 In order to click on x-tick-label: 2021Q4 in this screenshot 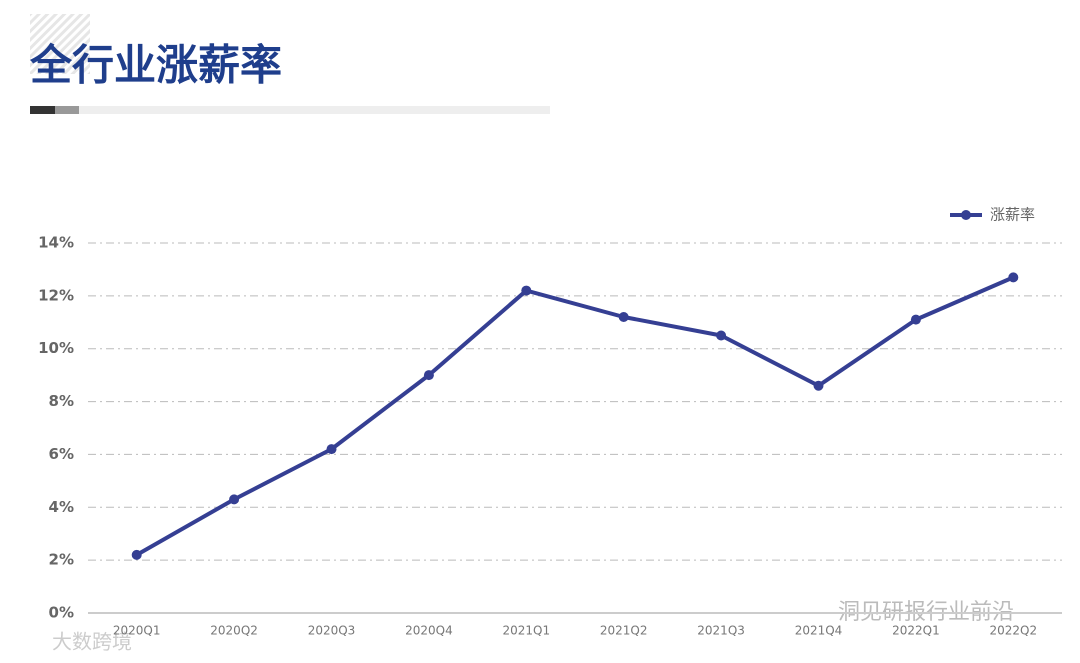, I will do `click(819, 631)`.